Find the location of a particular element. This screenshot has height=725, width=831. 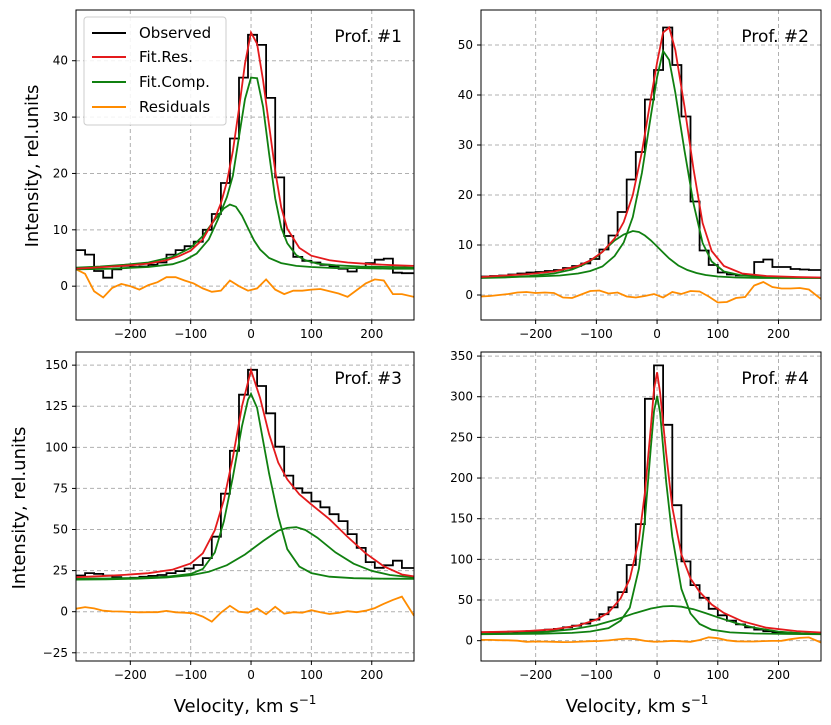

y-tick-label-4-3: 150 is located at coordinates (461, 519).